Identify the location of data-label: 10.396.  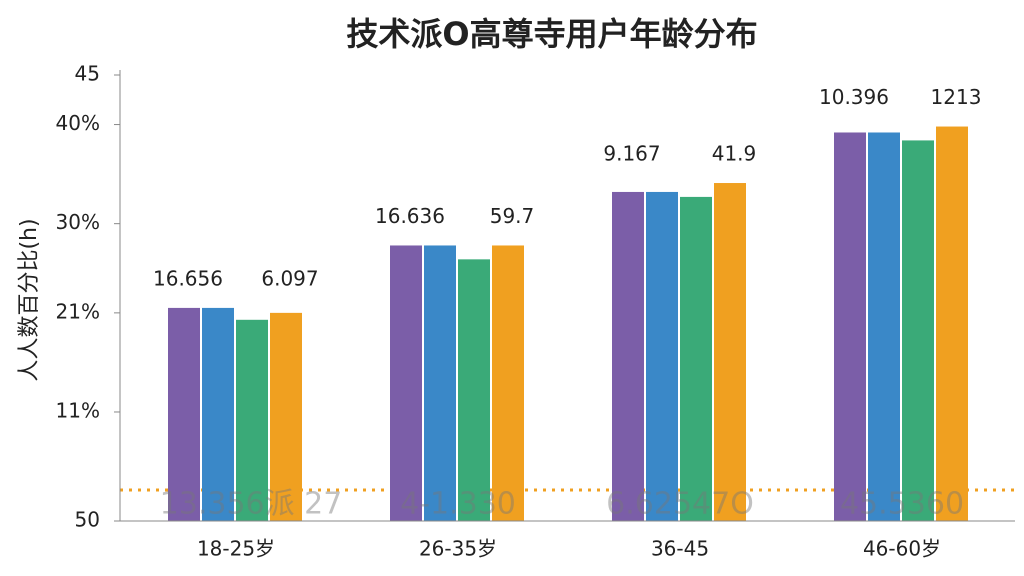
(854, 97).